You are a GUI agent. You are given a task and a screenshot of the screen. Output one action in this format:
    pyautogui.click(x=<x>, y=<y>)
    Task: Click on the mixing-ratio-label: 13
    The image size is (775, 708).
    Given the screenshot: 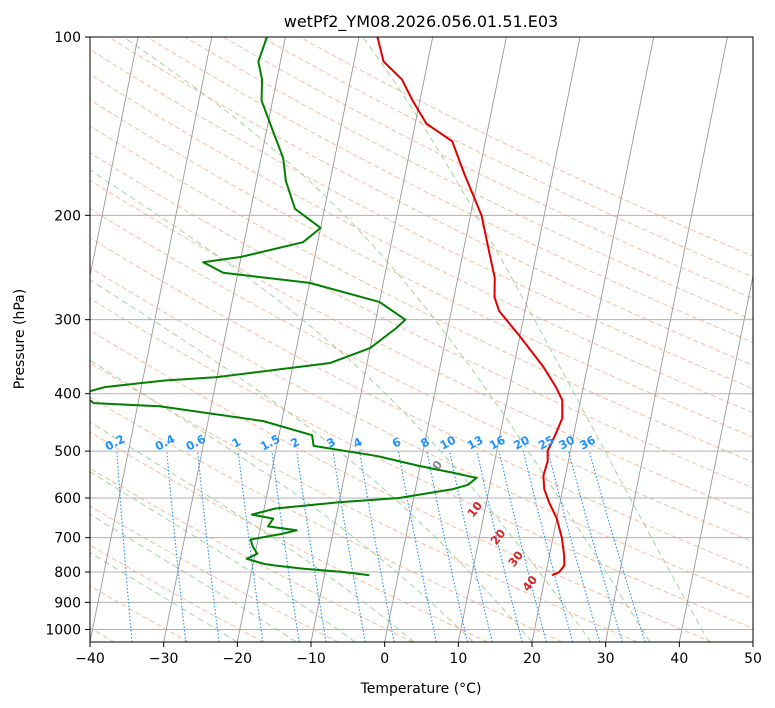 What is the action you would take?
    pyautogui.click(x=475, y=443)
    